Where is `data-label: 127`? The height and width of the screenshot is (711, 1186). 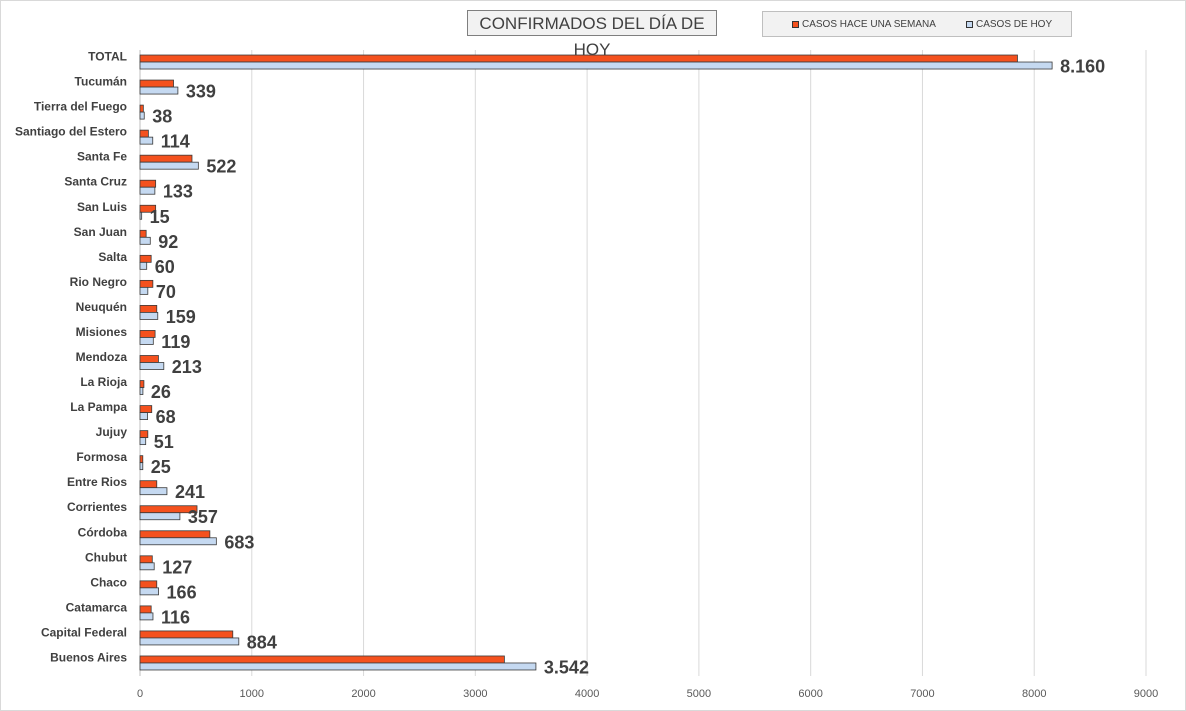
data-label: 127 is located at coordinates (177, 567).